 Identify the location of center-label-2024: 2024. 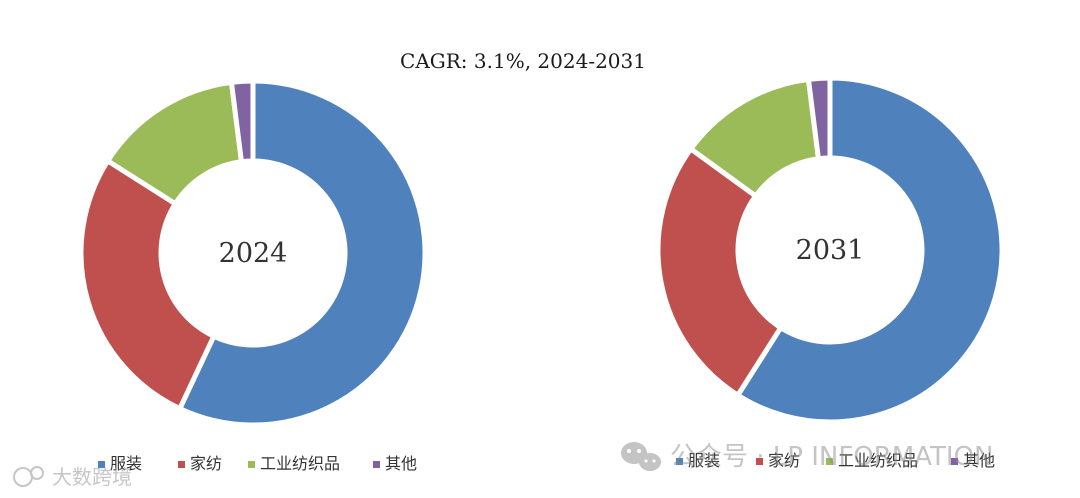
(253, 253).